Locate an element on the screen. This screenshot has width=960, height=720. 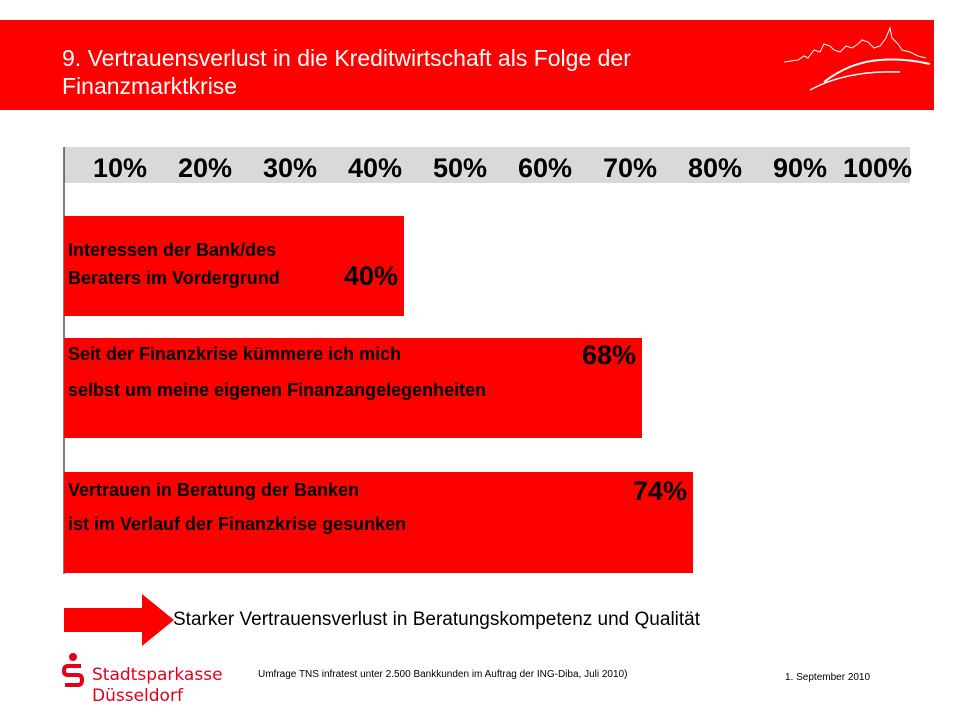
scale-label: 70% is located at coordinates (630, 168).